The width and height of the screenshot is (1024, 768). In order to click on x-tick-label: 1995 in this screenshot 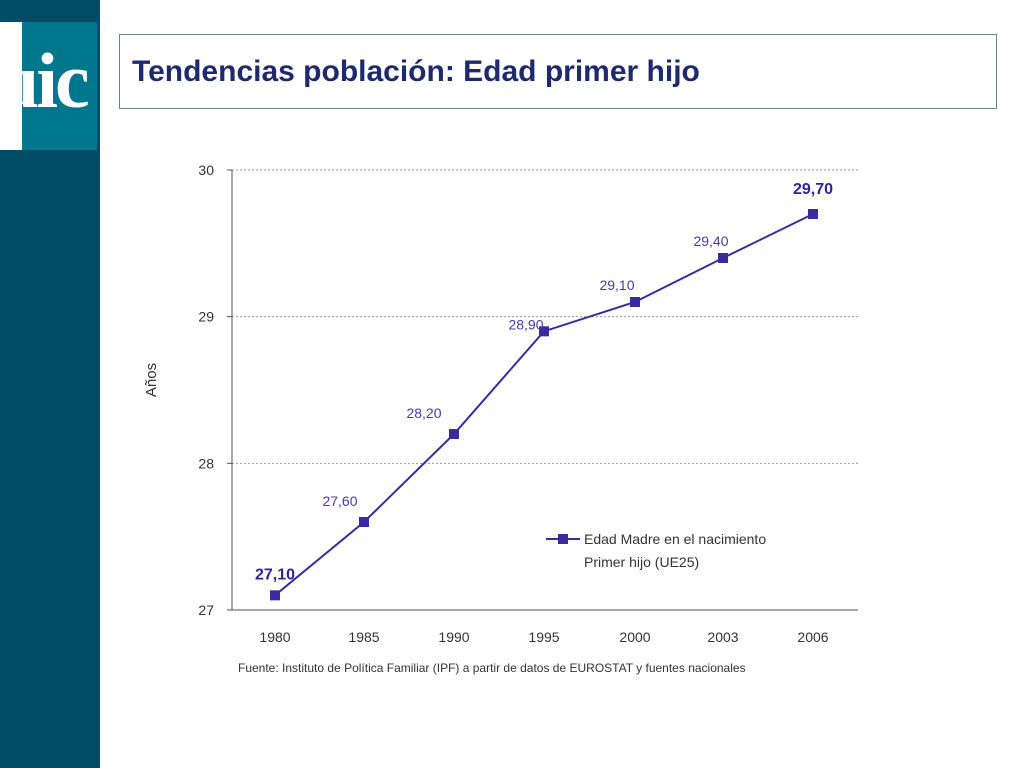, I will do `click(543, 637)`.